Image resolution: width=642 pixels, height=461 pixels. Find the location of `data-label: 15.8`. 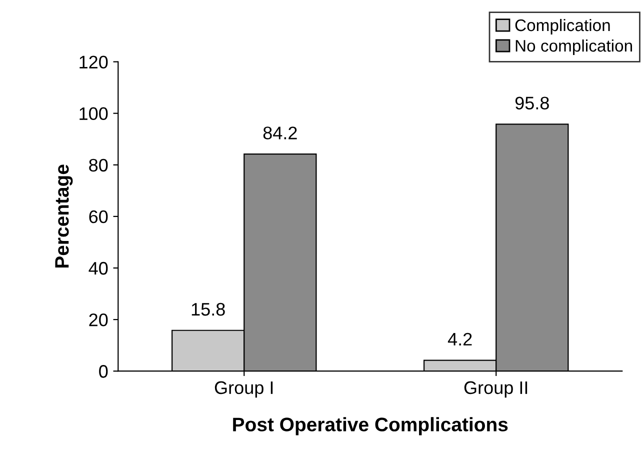

data-label: 15.8 is located at coordinates (208, 309).